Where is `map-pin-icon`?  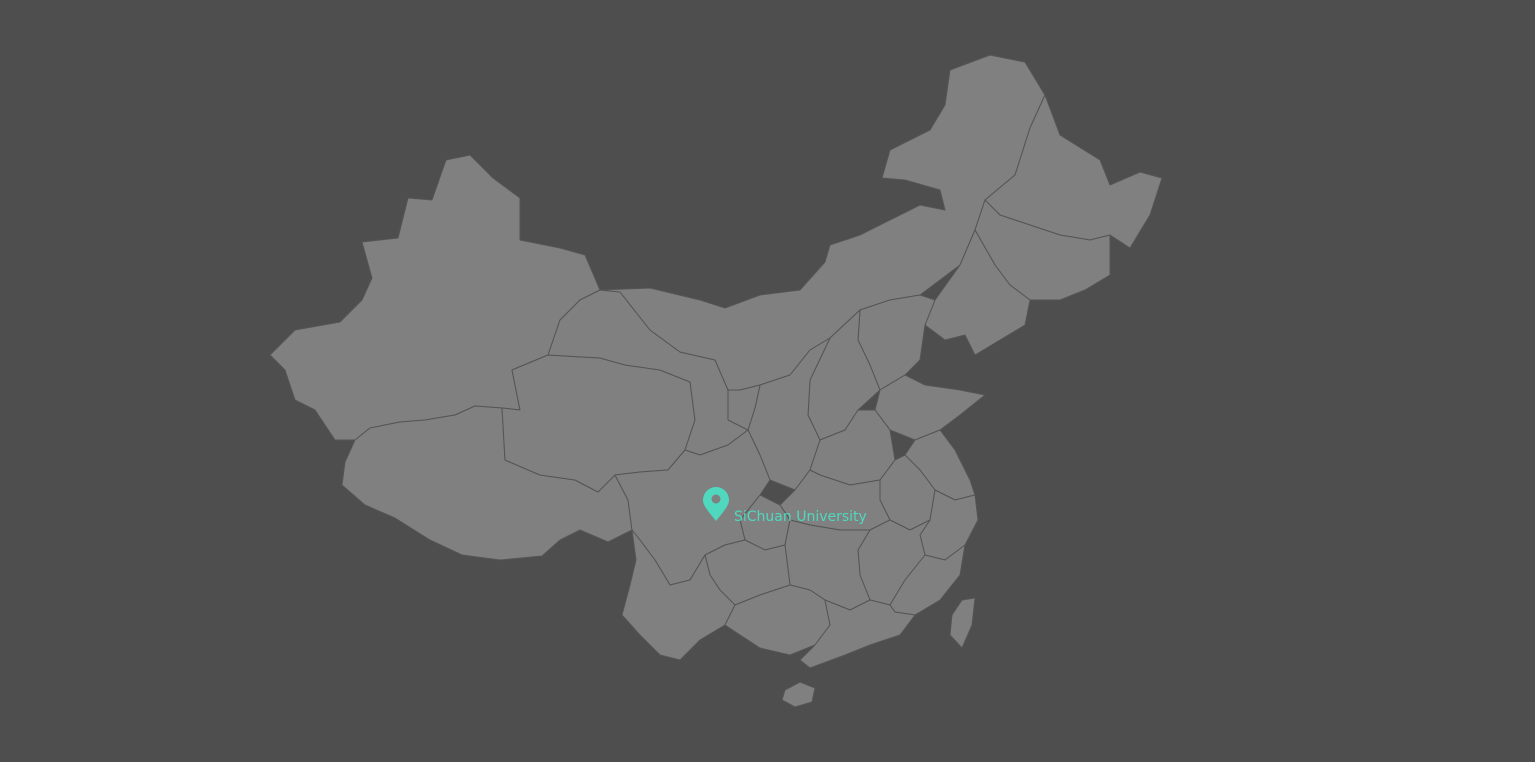 map-pin-icon is located at coordinates (716, 504).